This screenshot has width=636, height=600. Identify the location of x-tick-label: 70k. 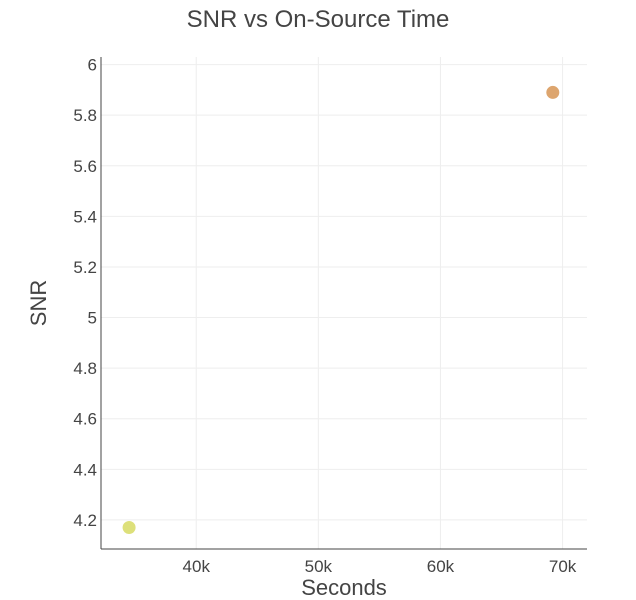
(563, 566).